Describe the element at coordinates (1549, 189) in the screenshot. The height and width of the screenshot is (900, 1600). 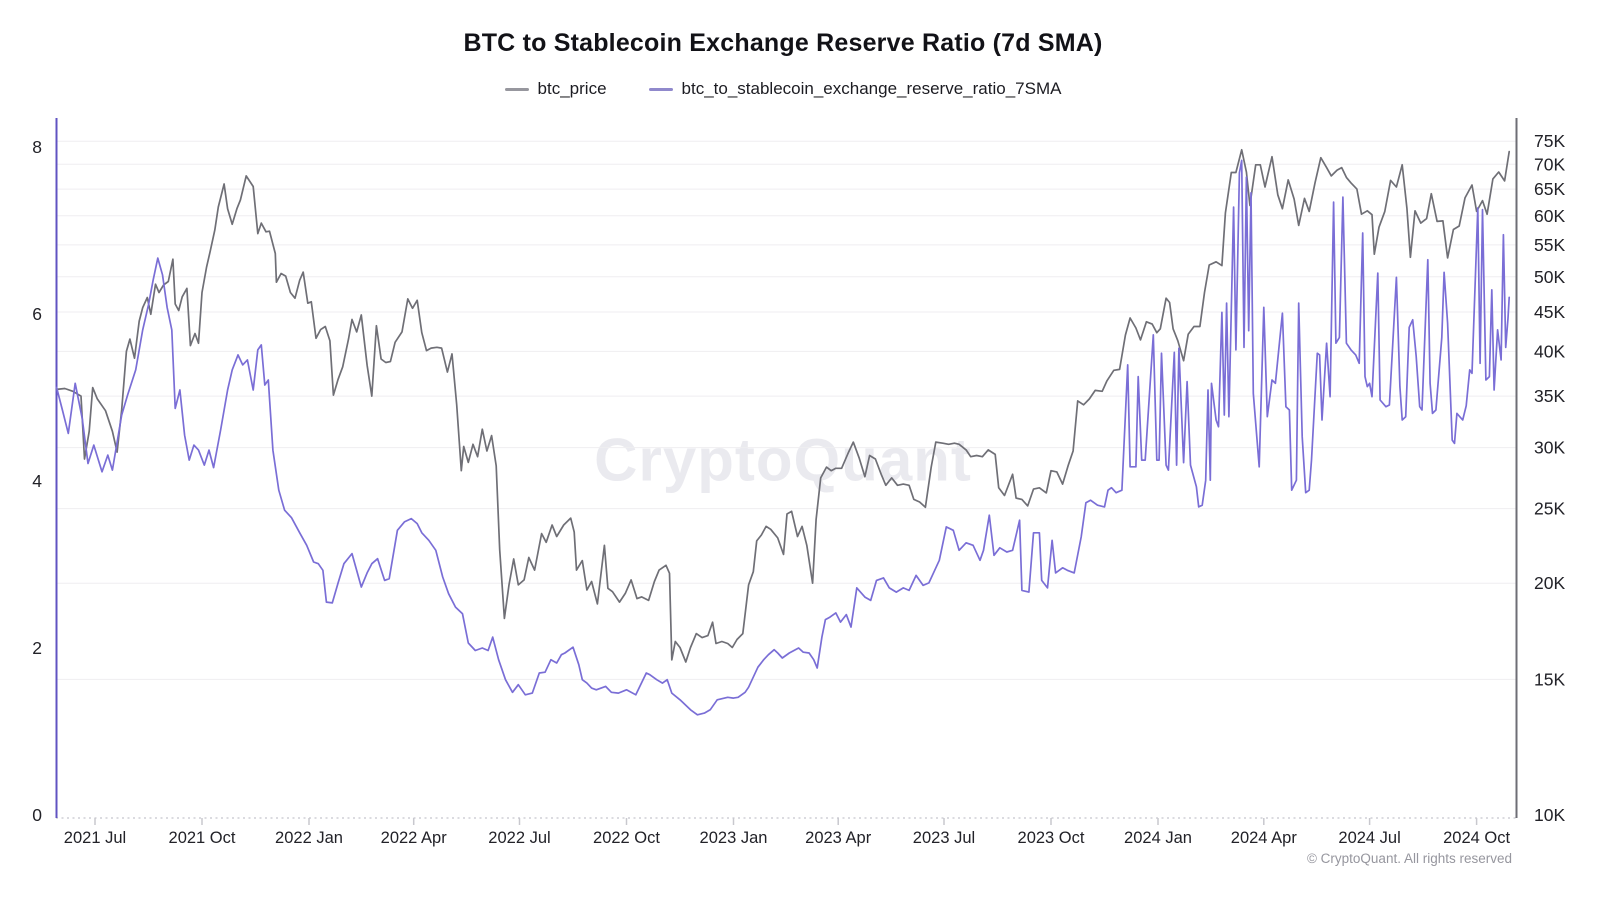
I see `right-tick-label: 65K` at that location.